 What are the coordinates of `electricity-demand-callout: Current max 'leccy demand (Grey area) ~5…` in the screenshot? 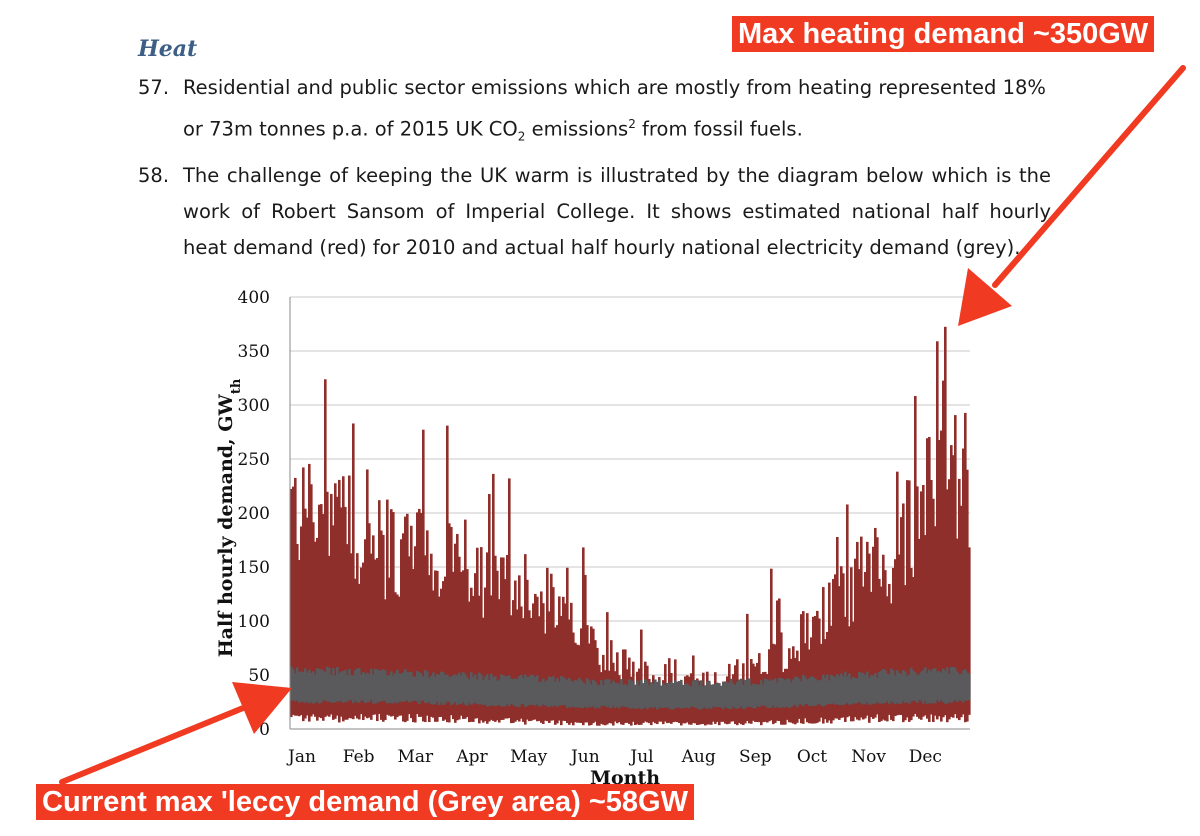 It's located at (365, 802).